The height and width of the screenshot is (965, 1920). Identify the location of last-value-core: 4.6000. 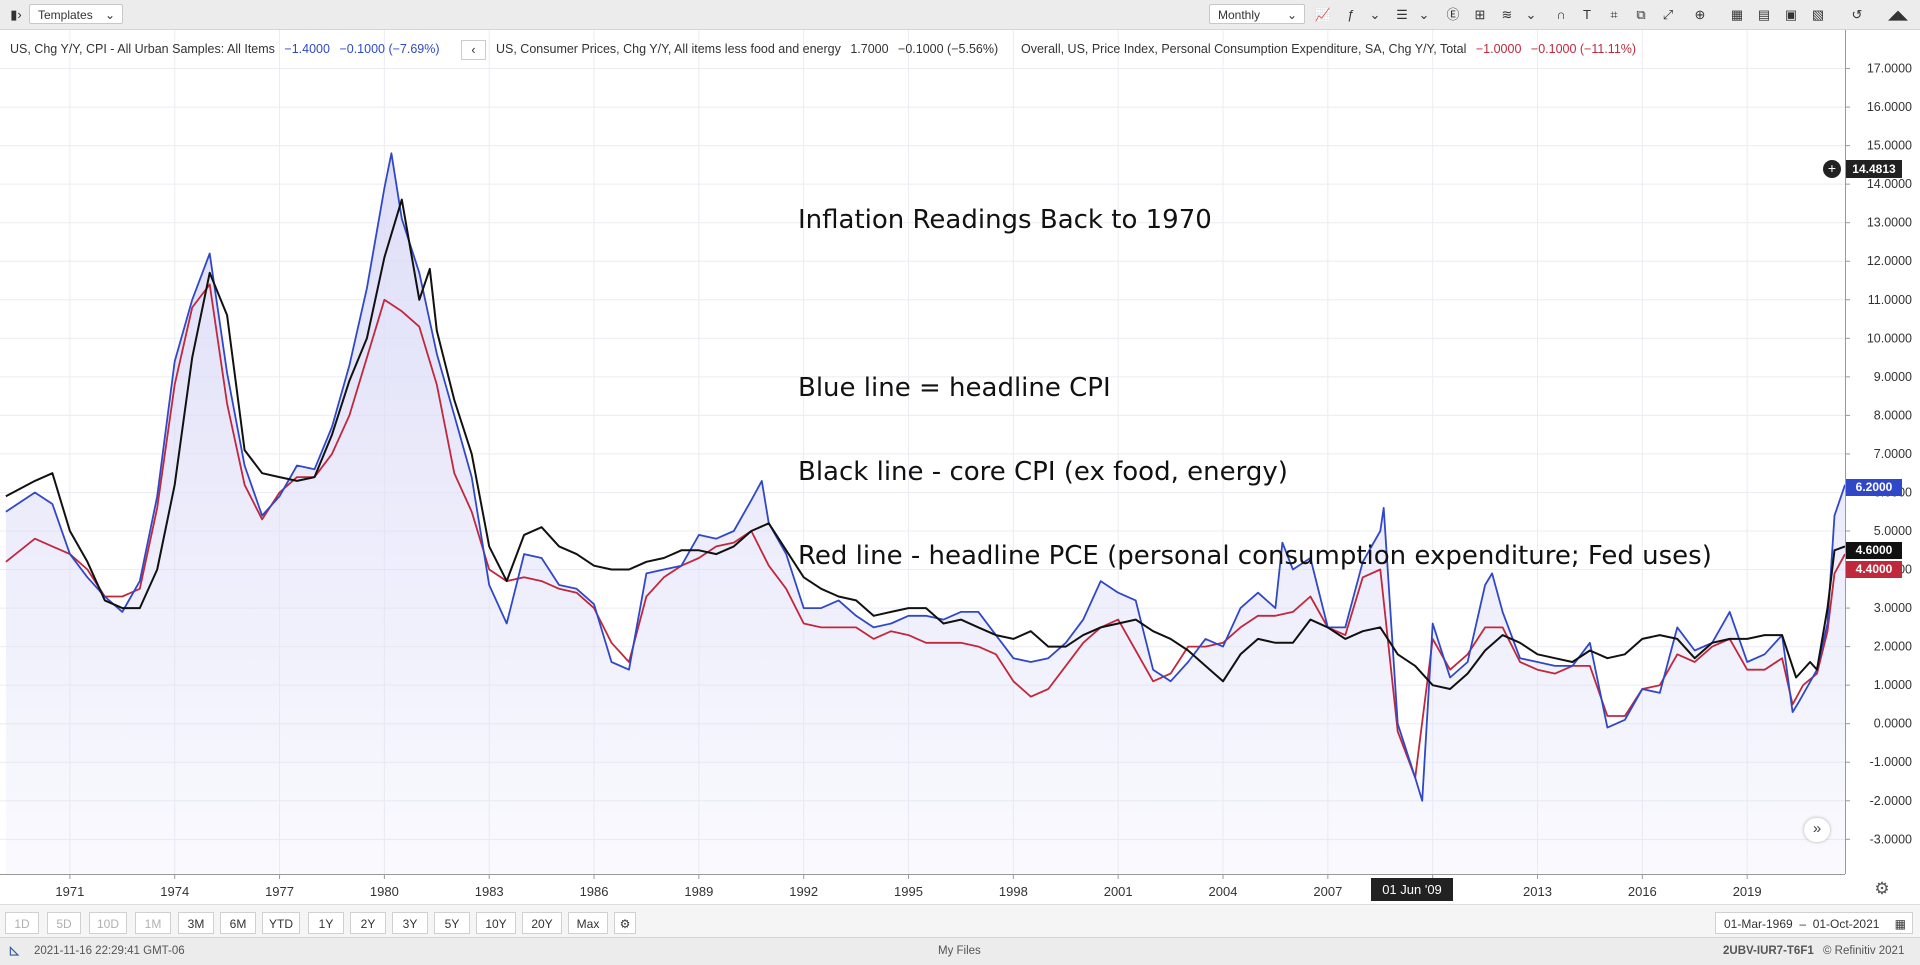
(1874, 550).